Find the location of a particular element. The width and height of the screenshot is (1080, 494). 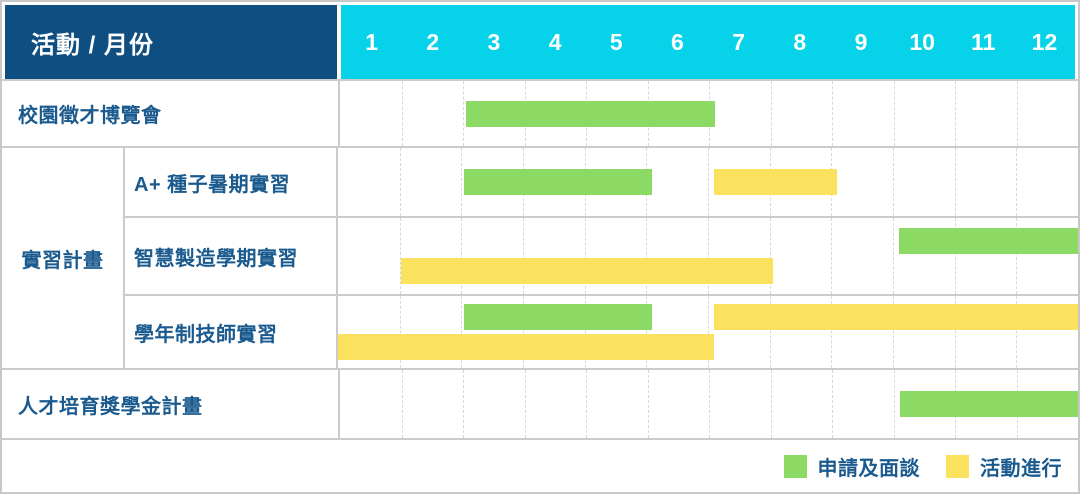

legend-item-application: 申請及面談 is located at coordinates (852, 466).